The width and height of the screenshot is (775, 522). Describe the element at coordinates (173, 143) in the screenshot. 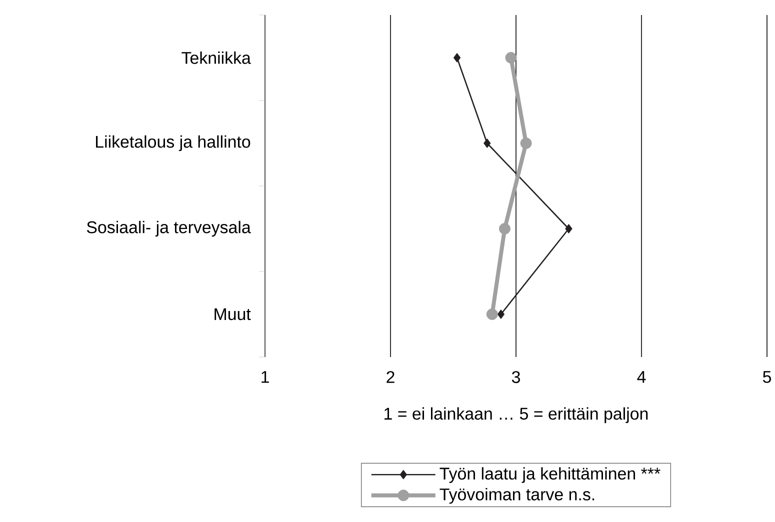

I see `y-tick-label: Liiketalous ja hallinto` at that location.